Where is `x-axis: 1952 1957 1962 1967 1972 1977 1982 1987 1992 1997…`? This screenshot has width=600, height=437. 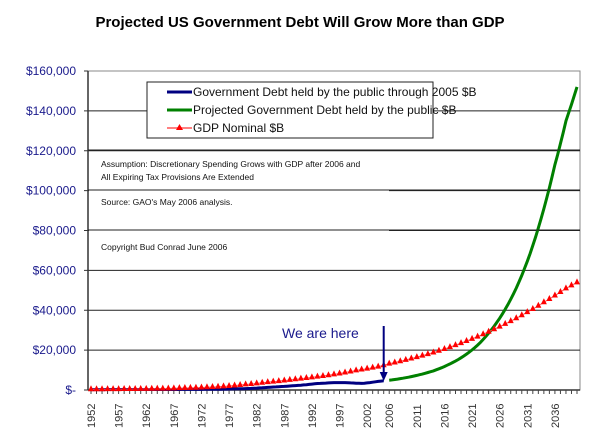
x-axis: 1952 1957 1962 1967 1972 1977 1982 1987 1992 1997… is located at coordinates (333, 408).